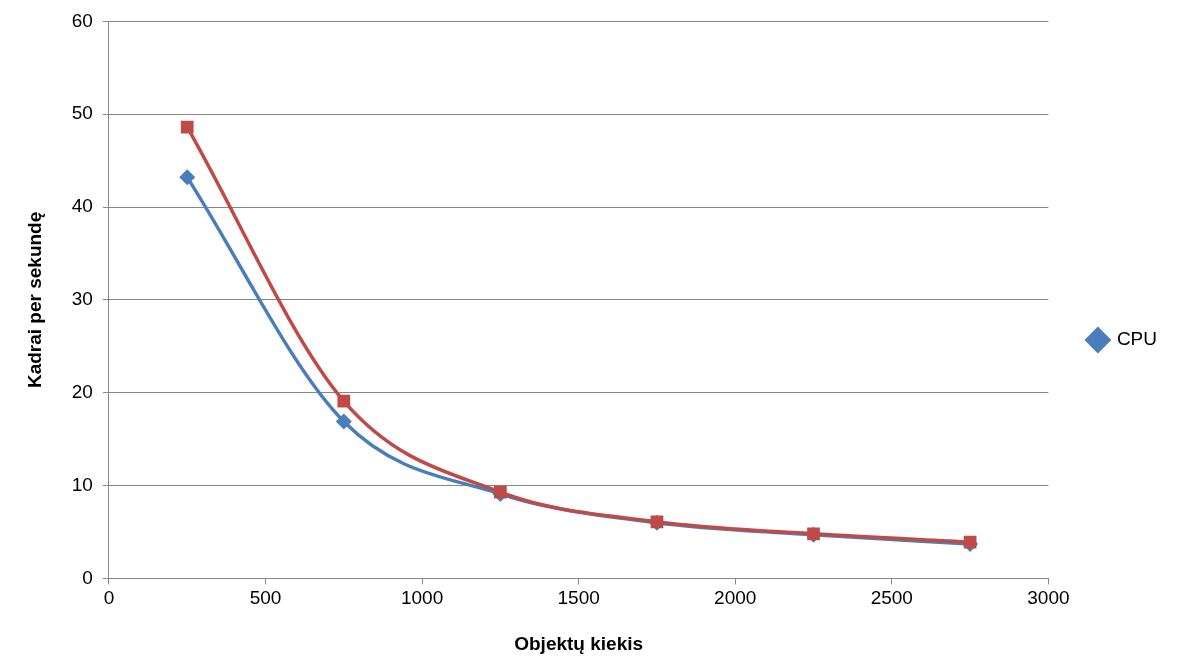  Describe the element at coordinates (1048, 598) in the screenshot. I see `x-tick-label: 3000` at that location.